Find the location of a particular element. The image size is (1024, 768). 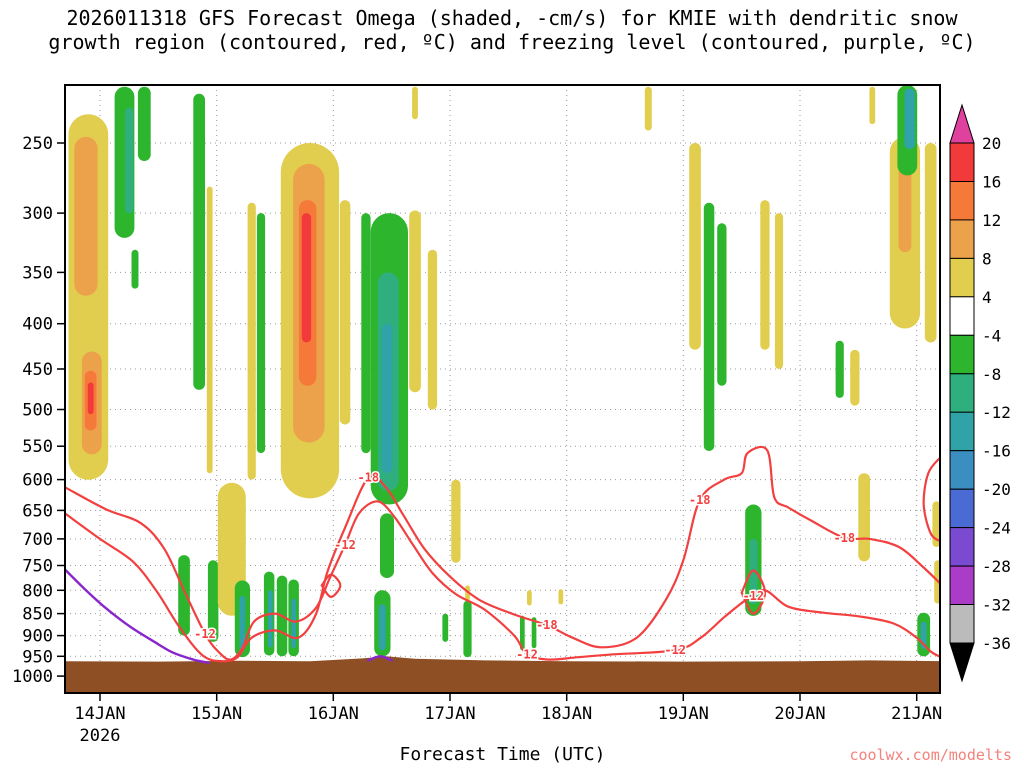

colorbar: 20 16 12 8 4 -4 -8 -12 -16 -20 -24 -28 -32 -36 is located at coordinates (980, 393).